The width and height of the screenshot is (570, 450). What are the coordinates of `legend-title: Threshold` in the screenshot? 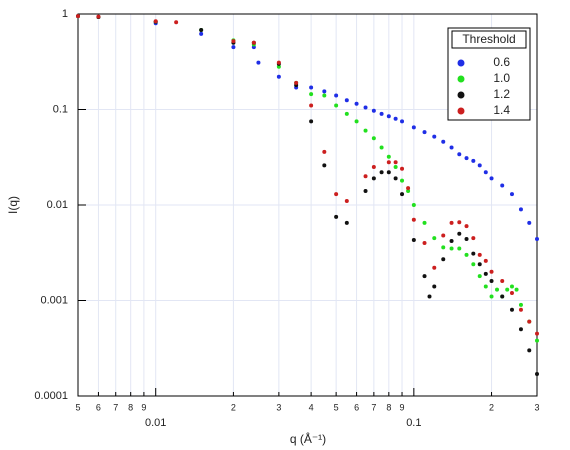 It's located at (488, 39).